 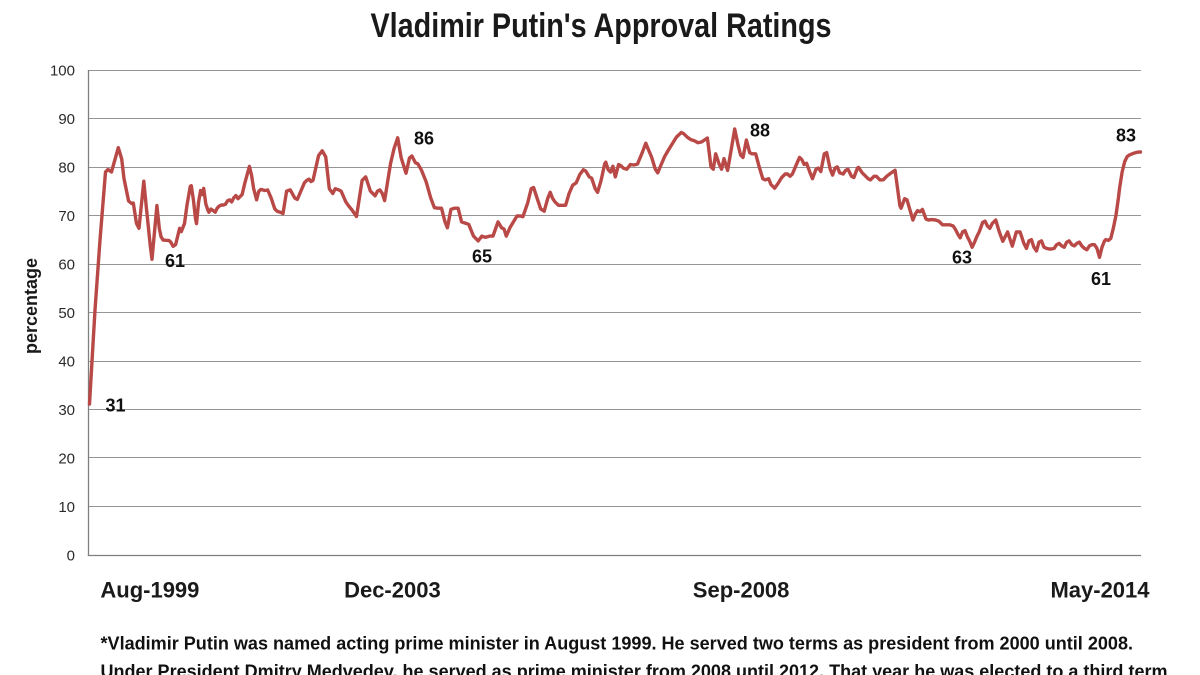 What do you see at coordinates (392, 589) in the screenshot?
I see `svg-text: Dec-2003` at bounding box center [392, 589].